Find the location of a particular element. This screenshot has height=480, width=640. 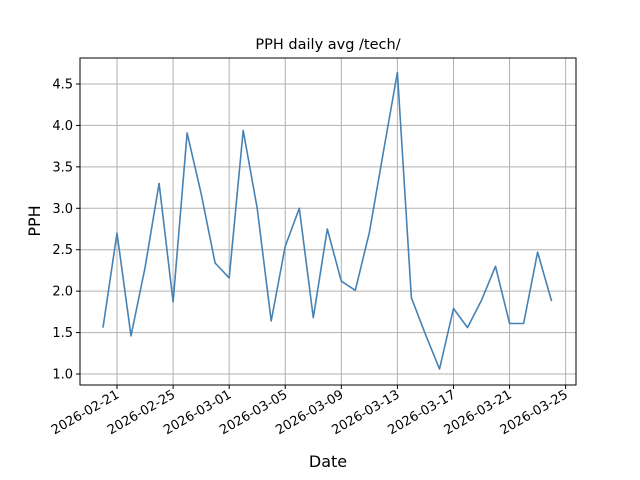

y-tick-label: 3.5 is located at coordinates (62, 167).